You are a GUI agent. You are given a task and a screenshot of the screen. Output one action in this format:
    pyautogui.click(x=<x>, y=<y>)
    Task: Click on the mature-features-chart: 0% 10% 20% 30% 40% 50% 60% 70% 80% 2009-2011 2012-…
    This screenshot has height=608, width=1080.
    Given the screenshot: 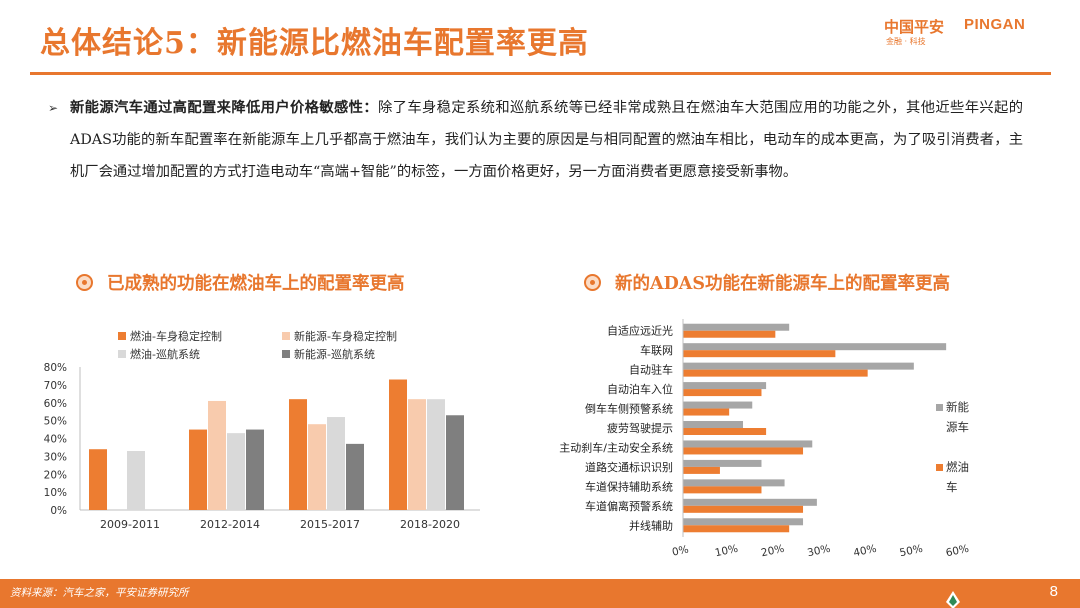 What is the action you would take?
    pyautogui.click(x=262, y=430)
    